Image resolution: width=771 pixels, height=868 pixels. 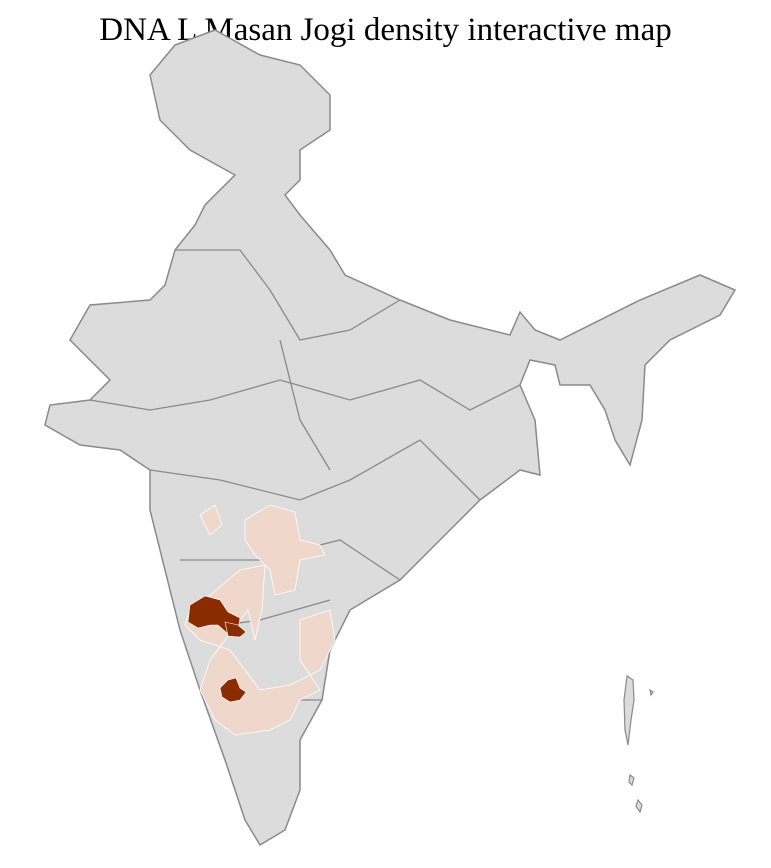 I want to click on high-density-districts, so click(x=217, y=649).